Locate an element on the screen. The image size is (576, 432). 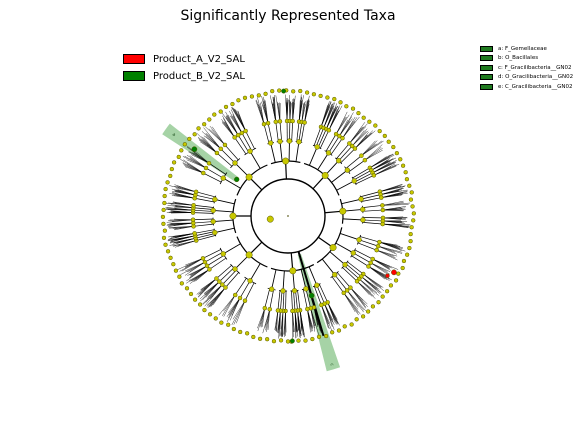
ring-arc is located at coordinates (288, 216).